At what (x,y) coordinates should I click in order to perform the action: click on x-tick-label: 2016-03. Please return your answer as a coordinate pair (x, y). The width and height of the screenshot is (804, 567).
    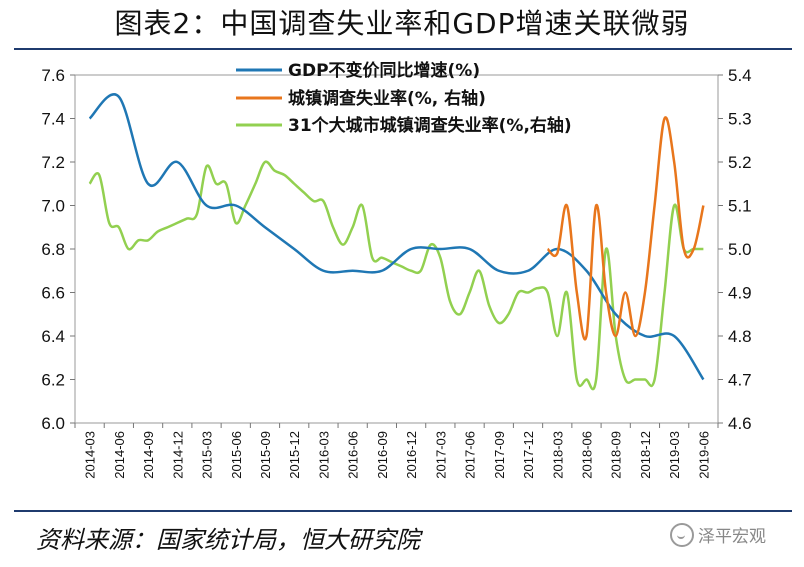
    Looking at the image, I should click on (323, 455).